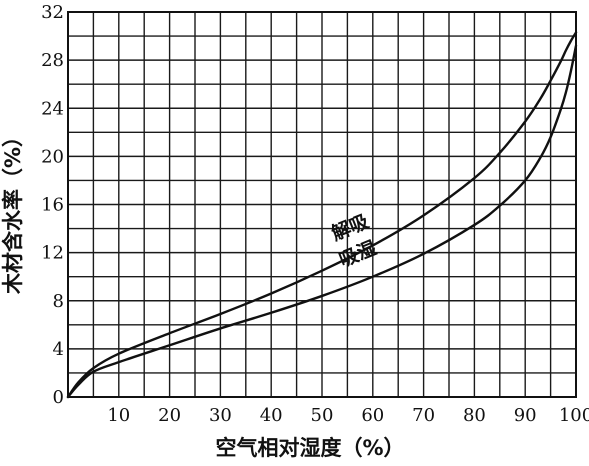 This screenshot has width=589, height=466. I want to click on y-tick-labels: 0 4 8 12 16 20 24 28 32, so click(52, 205).